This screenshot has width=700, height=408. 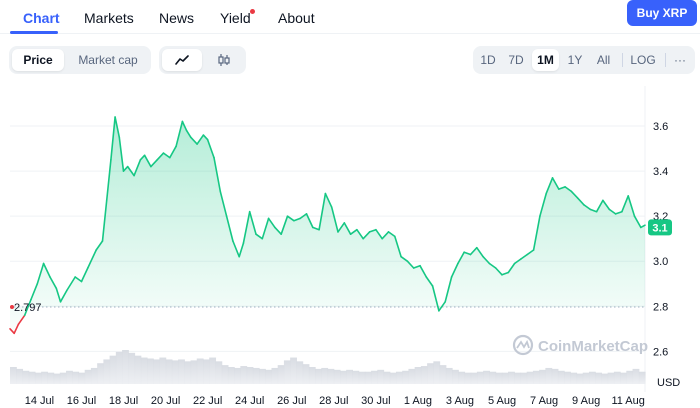 I want to click on range-1y-button: 1Y, so click(x=575, y=60).